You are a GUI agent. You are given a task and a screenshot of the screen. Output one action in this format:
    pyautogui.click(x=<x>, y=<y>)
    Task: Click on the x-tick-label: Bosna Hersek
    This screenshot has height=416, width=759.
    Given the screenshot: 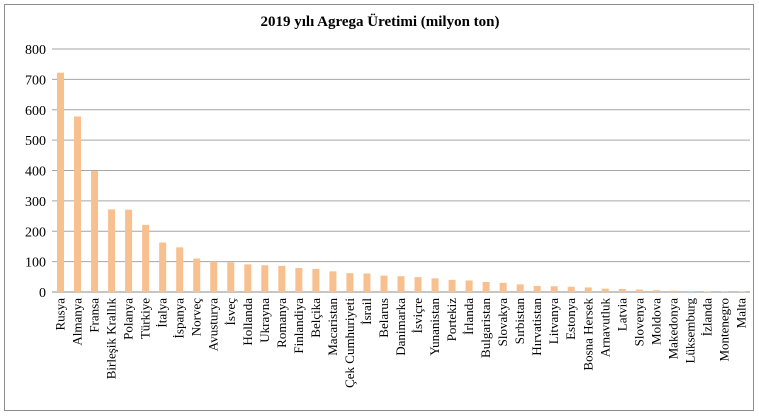 What is the action you would take?
    pyautogui.click(x=587, y=334)
    